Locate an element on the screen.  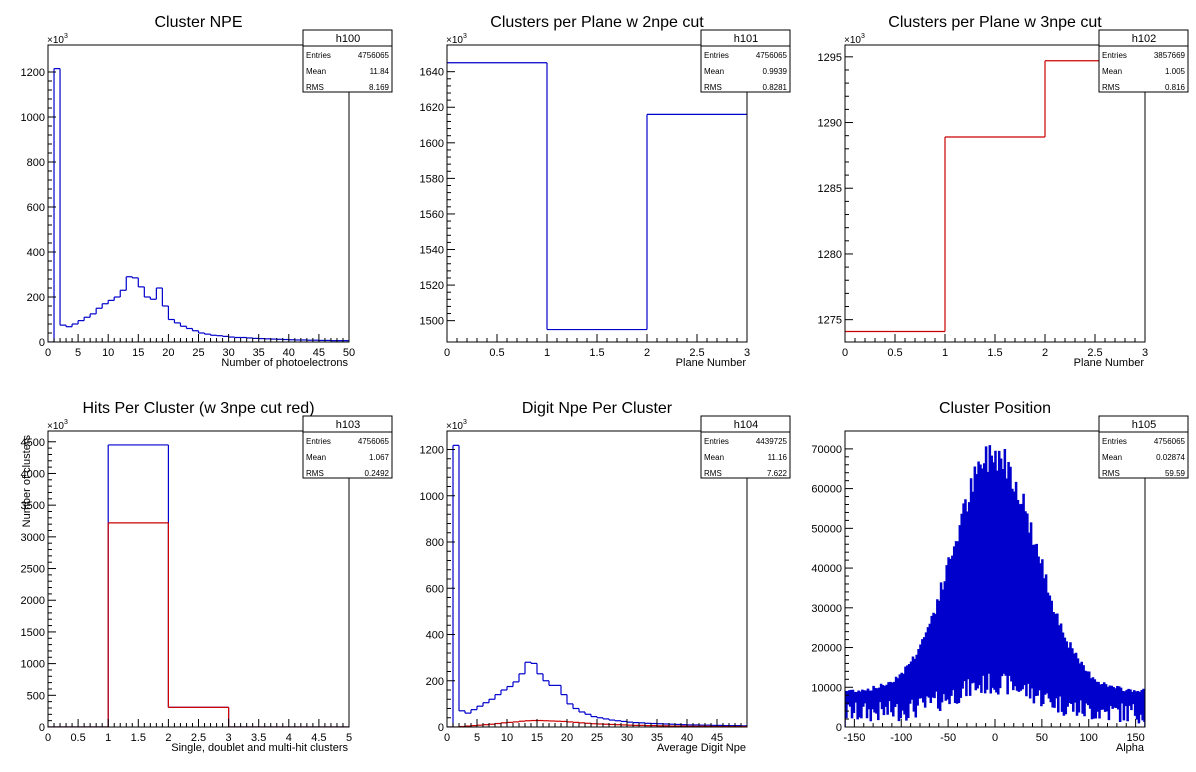
stats-box: h104 Entries 4439725 Mean 11.16 RMS 7.622 is located at coordinates (745, 447).